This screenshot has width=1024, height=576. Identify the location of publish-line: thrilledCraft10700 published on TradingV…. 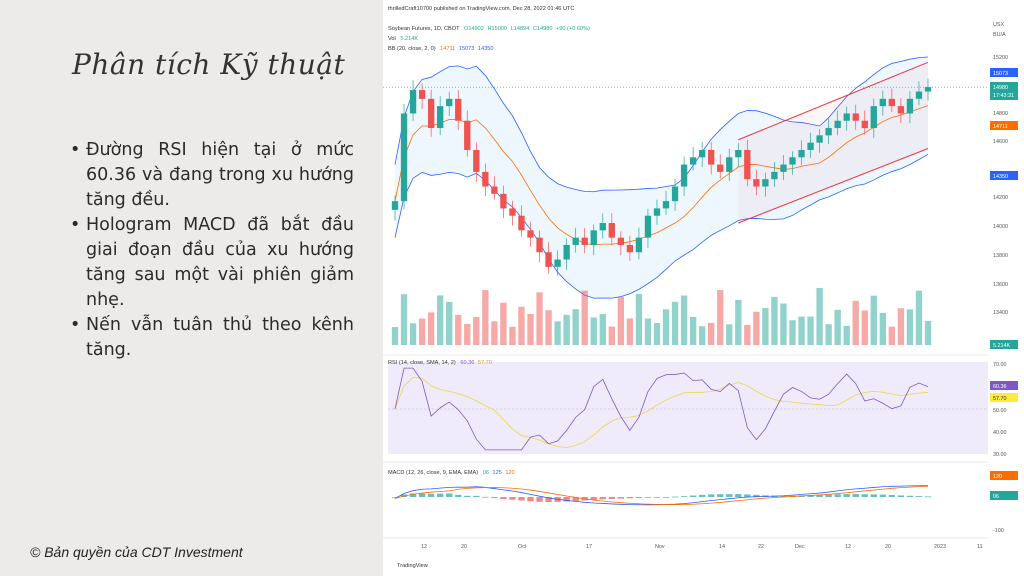
(481, 9).